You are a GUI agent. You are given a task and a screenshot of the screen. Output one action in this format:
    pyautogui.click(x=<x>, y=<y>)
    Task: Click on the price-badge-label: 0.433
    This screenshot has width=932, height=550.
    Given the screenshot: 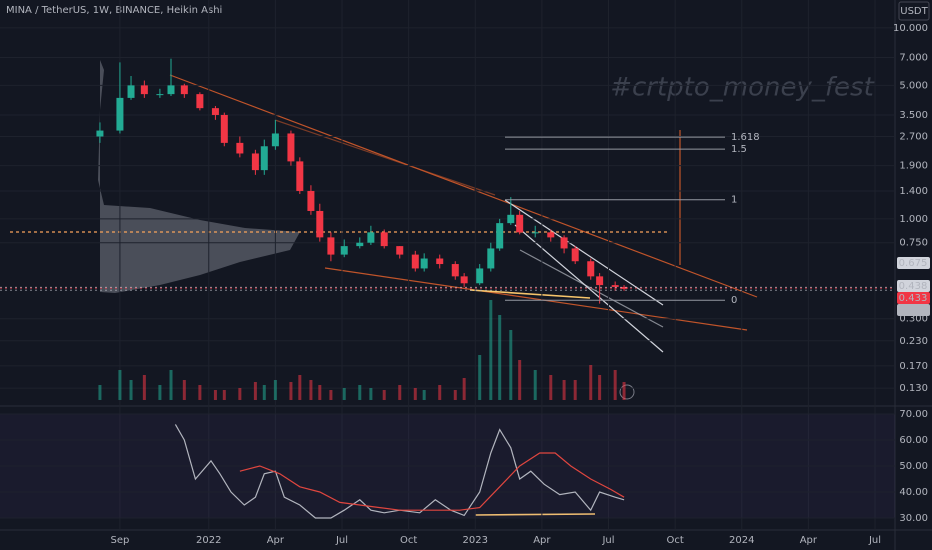 What is the action you would take?
    pyautogui.click(x=913, y=298)
    